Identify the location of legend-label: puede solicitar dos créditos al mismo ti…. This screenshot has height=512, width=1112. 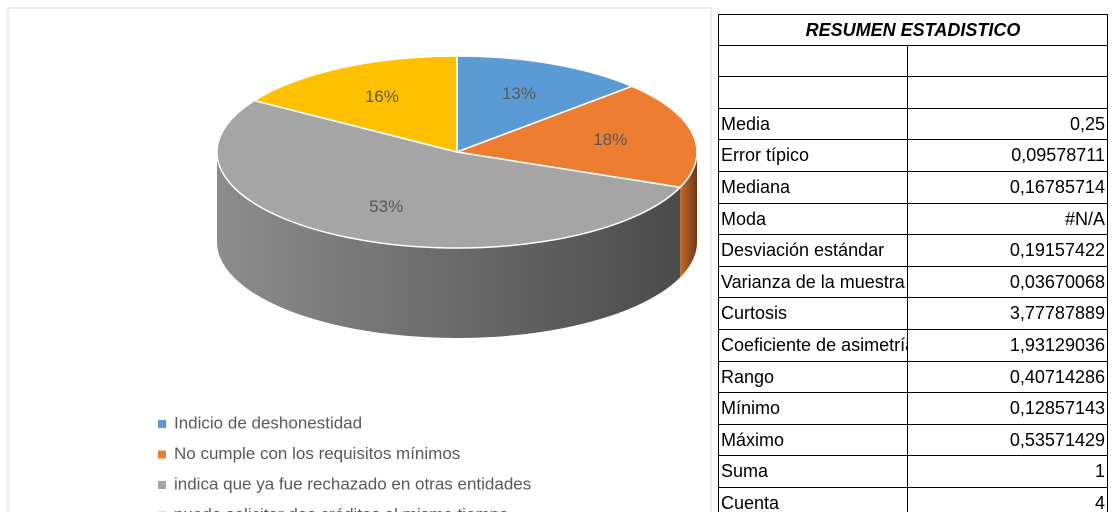
(341, 508).